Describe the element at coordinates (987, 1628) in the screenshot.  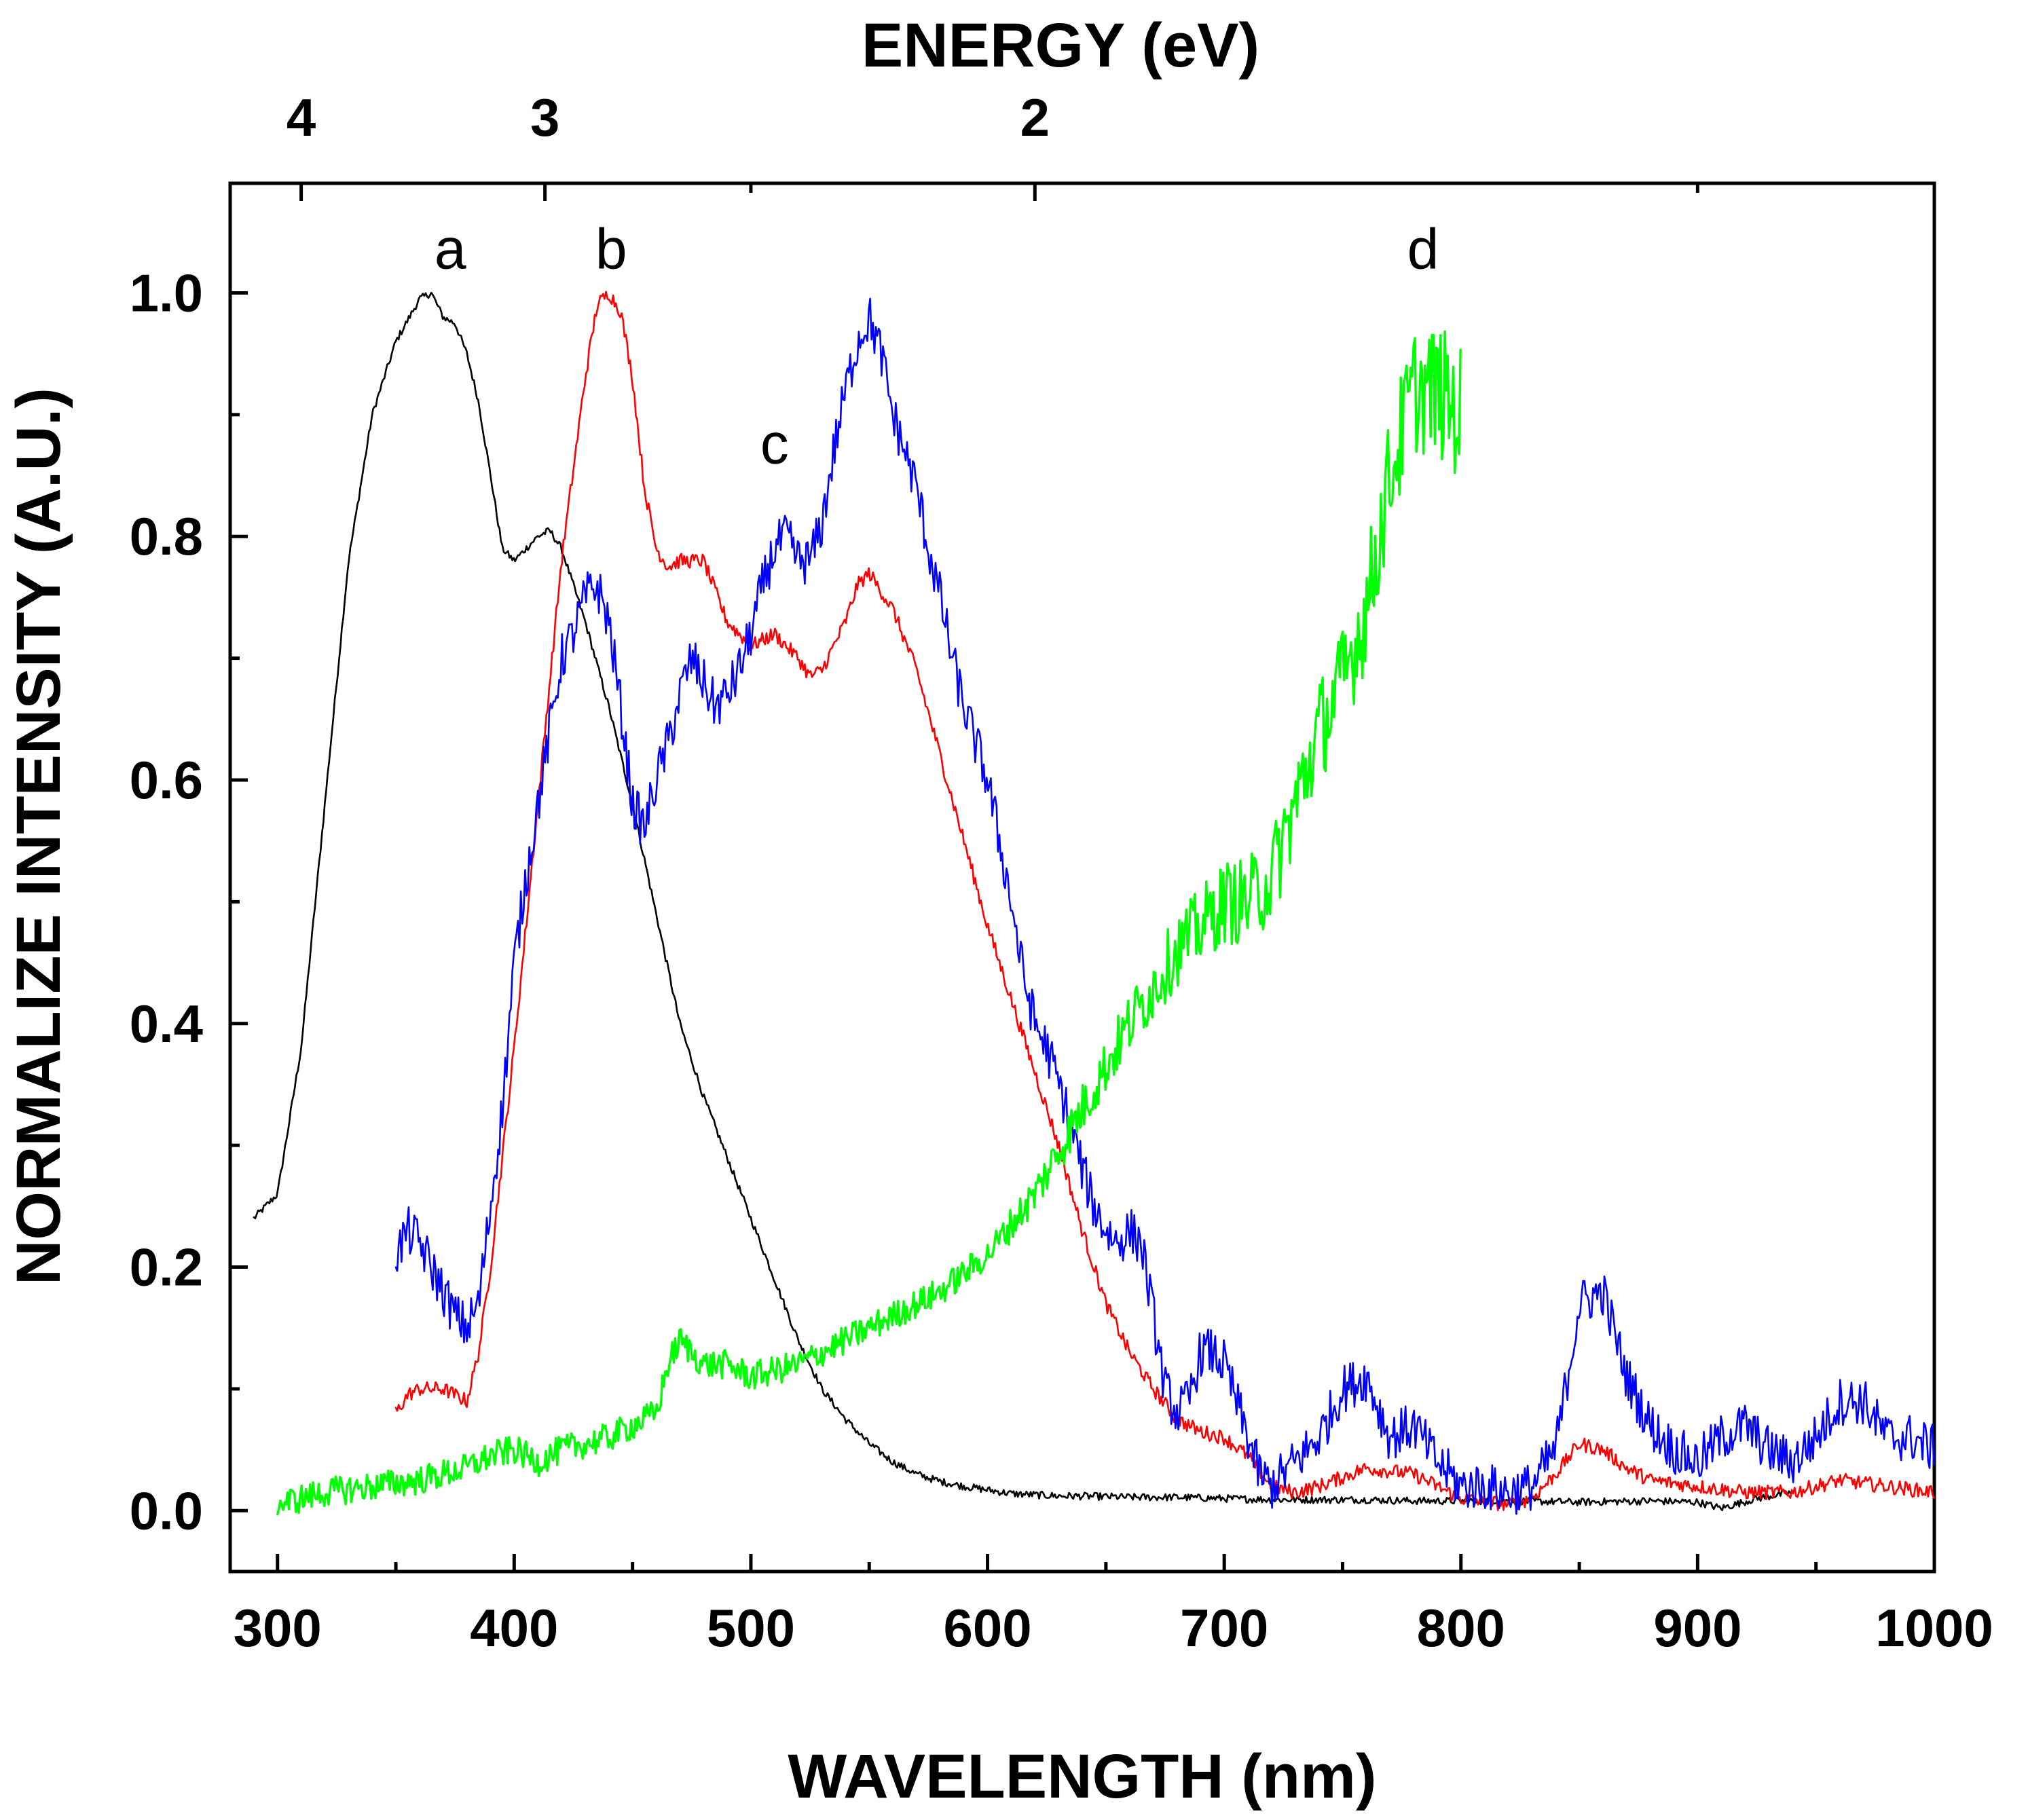
I see `x-tick-label: 600` at that location.